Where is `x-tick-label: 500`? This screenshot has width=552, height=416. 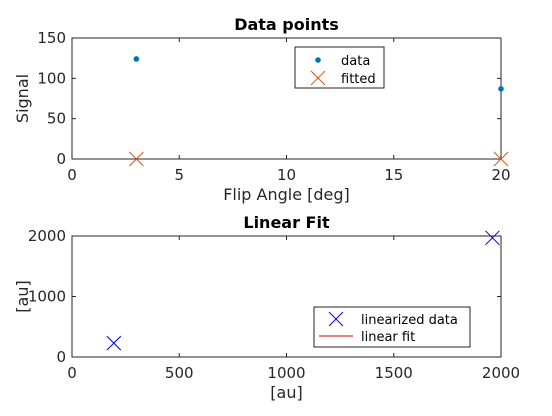
x-tick-label: 500 is located at coordinates (179, 373).